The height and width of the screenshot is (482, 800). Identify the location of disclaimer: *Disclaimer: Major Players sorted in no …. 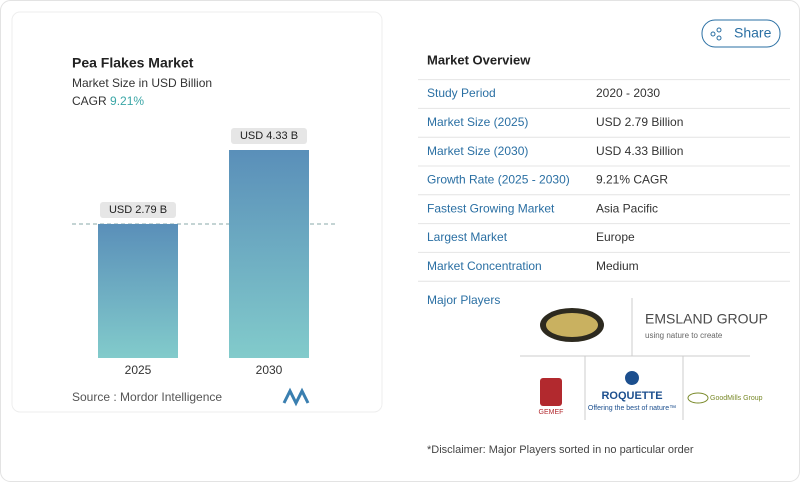
(560, 450).